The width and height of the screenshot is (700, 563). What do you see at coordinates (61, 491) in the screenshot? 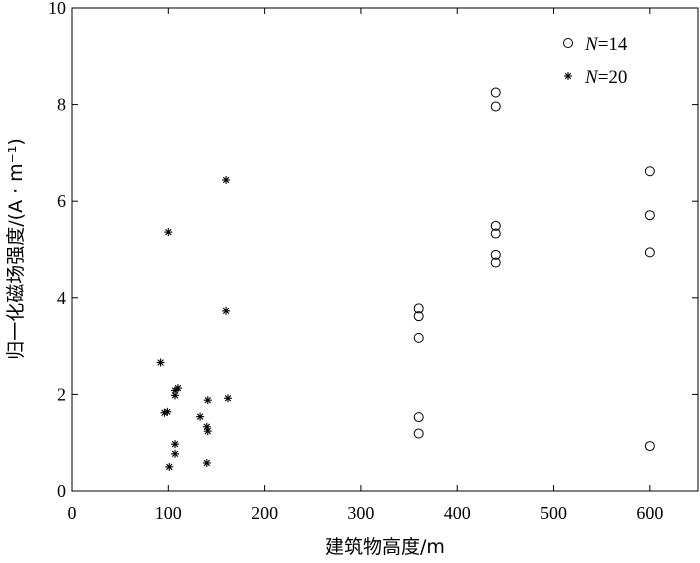
I see `y-tick-label: 0` at bounding box center [61, 491].